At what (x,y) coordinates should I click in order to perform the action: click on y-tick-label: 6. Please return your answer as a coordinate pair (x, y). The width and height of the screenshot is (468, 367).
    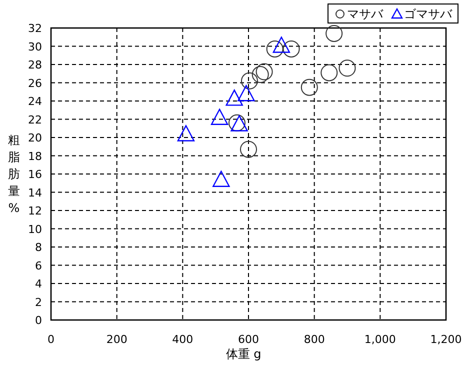
    Looking at the image, I should click on (38, 265).